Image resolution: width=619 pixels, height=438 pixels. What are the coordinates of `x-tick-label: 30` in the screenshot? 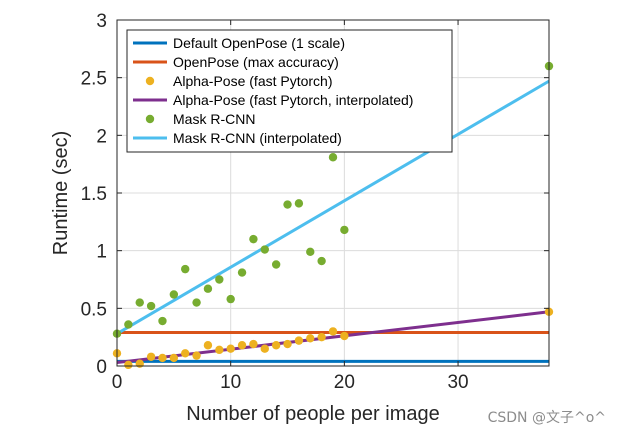 It's located at (457, 382).